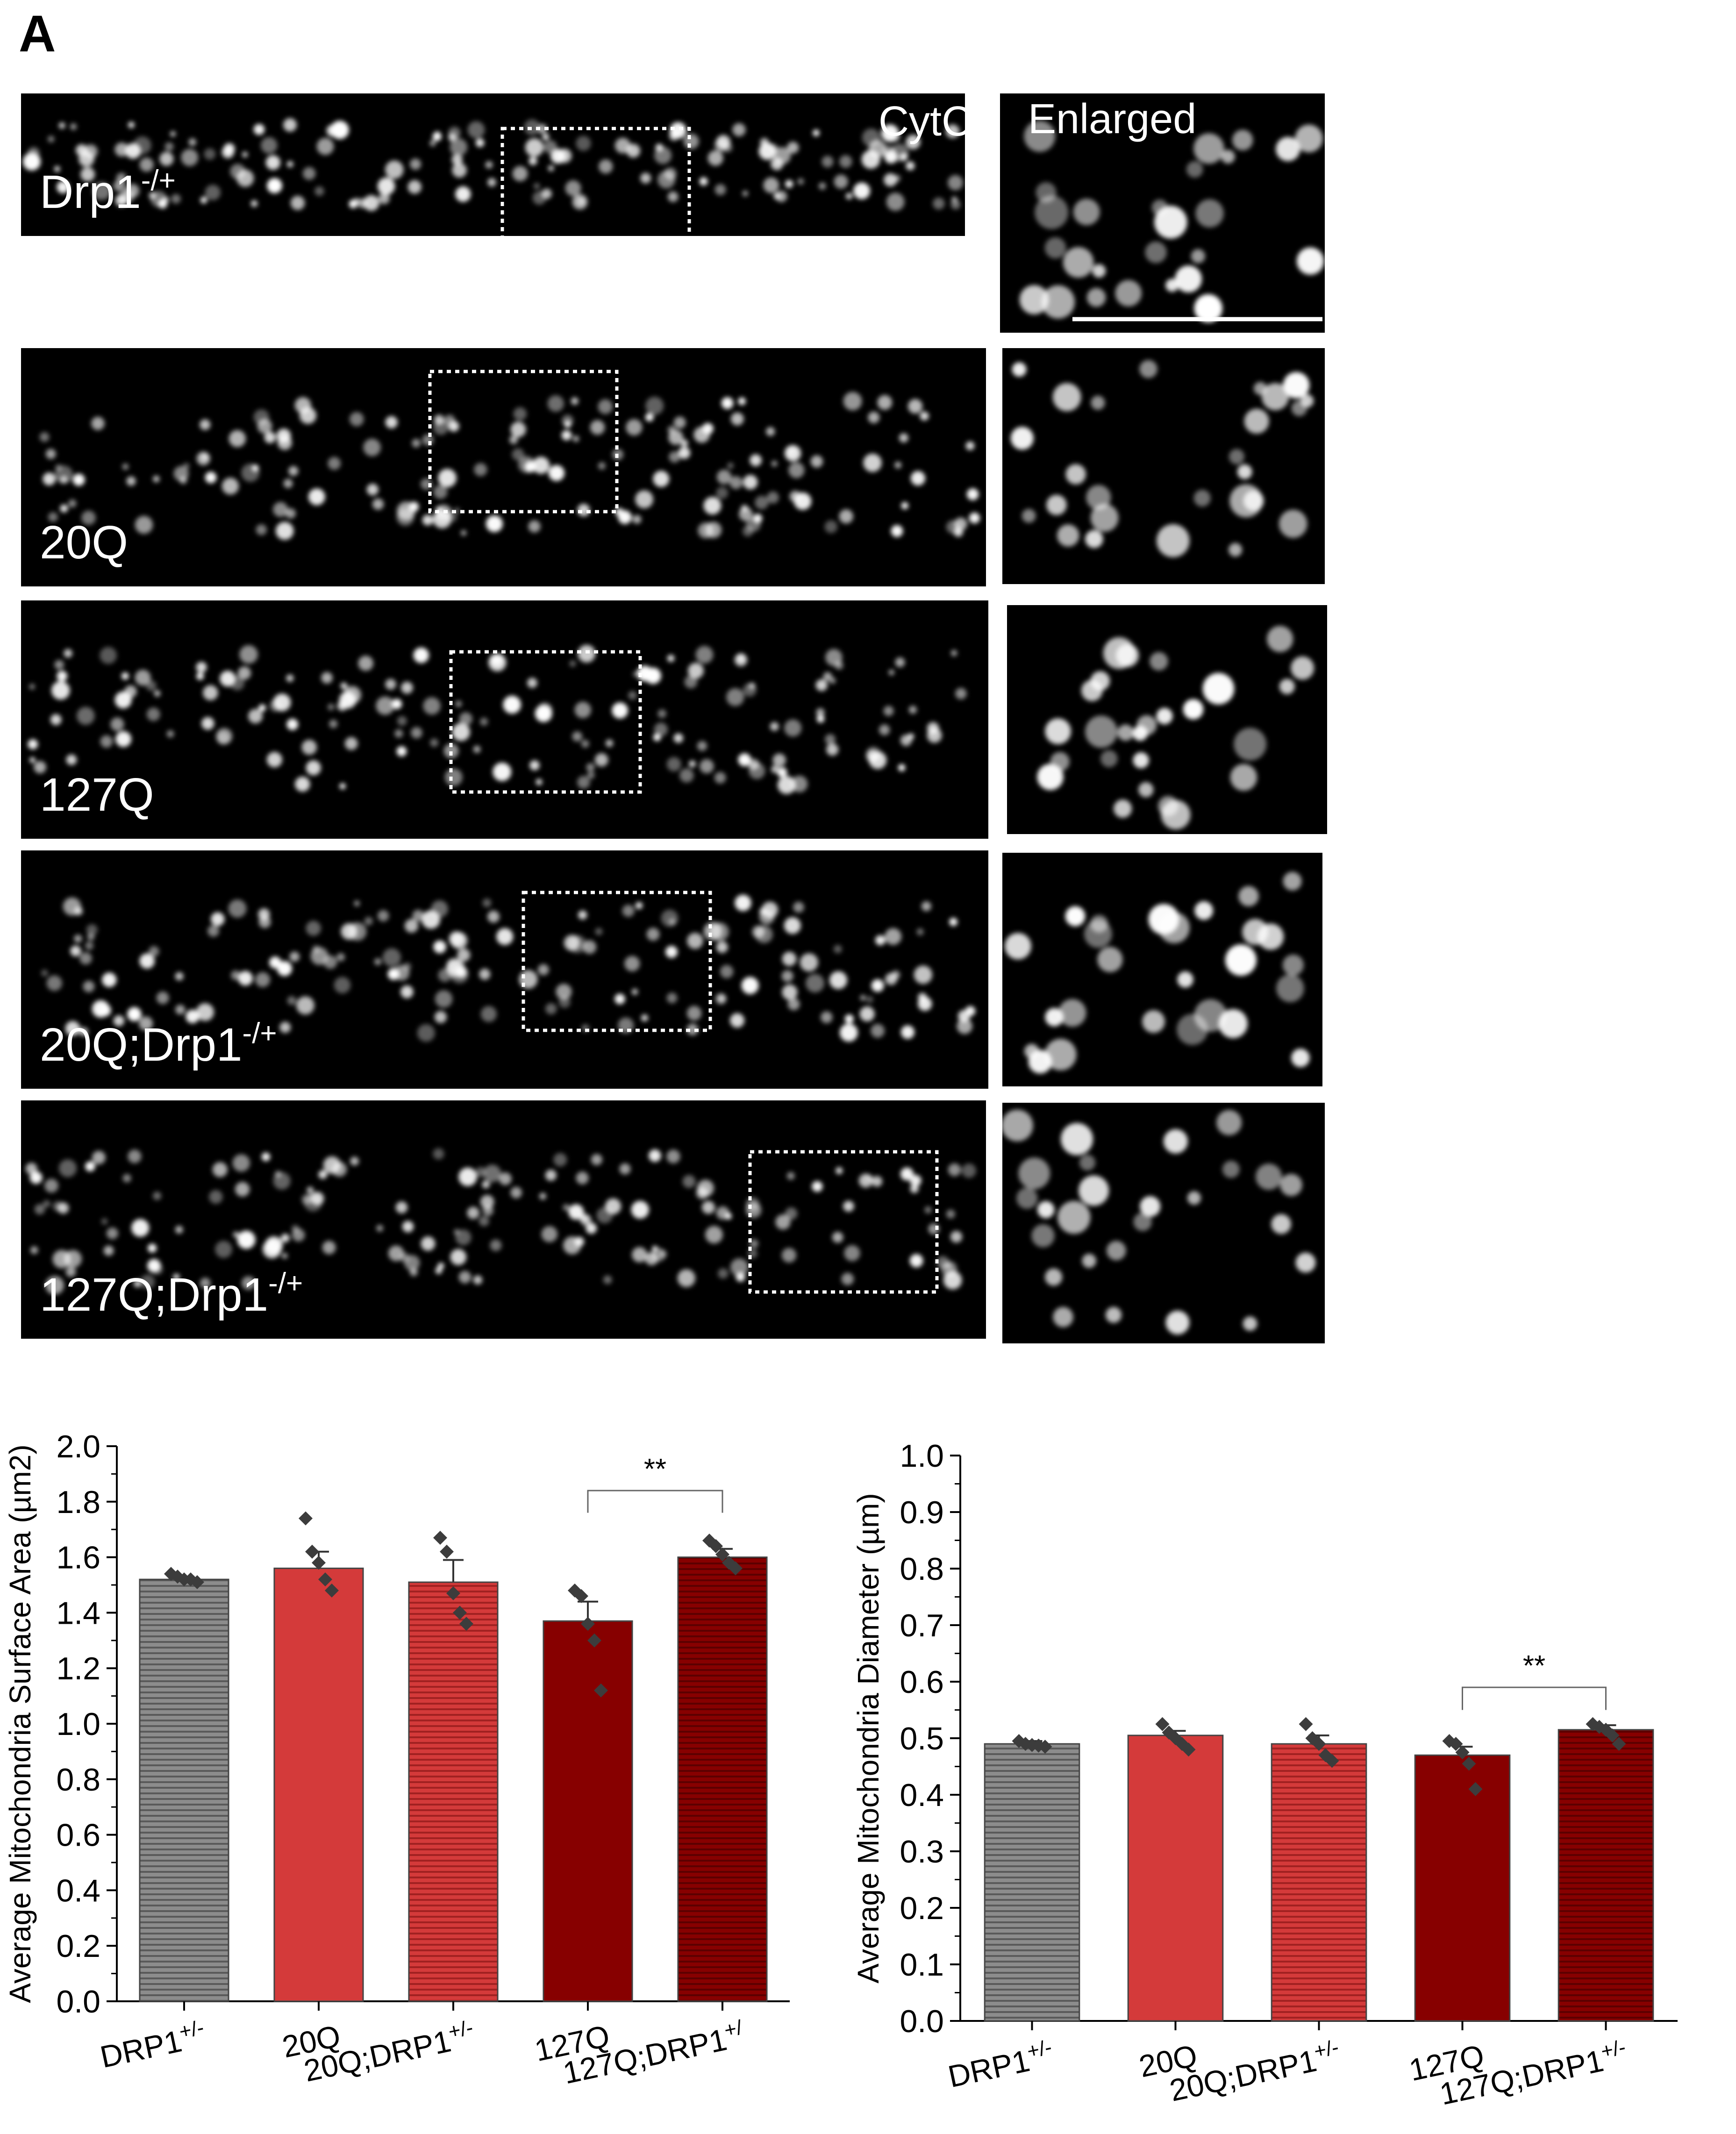  Describe the element at coordinates (922, 1512) in the screenshot. I see `y-tick-label: 0.9` at that location.